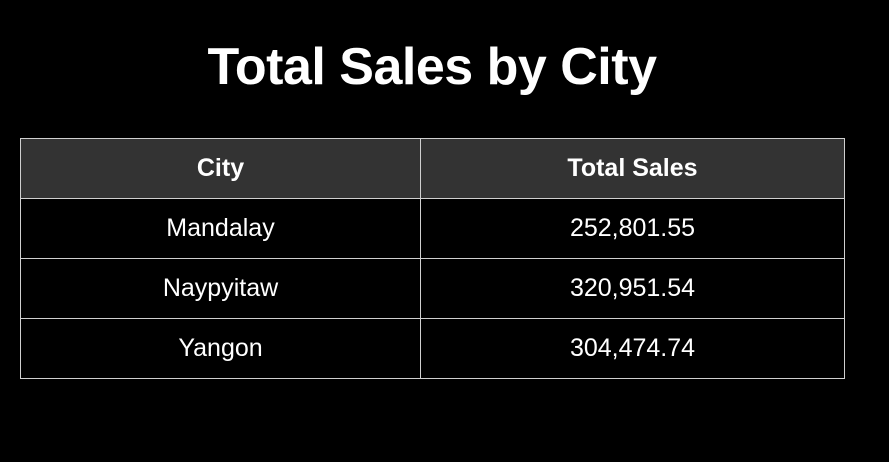 This screenshot has width=889, height=462. I want to click on table-cell-total-sales: 304,474.74, so click(632, 348).